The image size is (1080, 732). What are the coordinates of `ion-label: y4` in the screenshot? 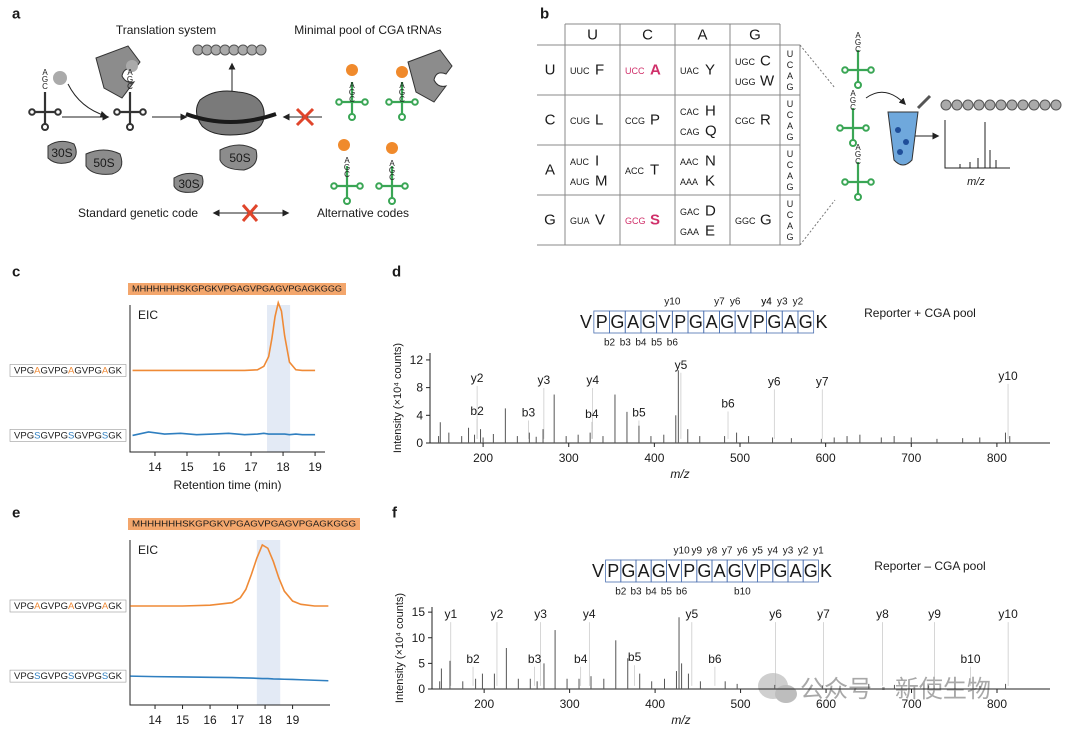 It's located at (589, 614).